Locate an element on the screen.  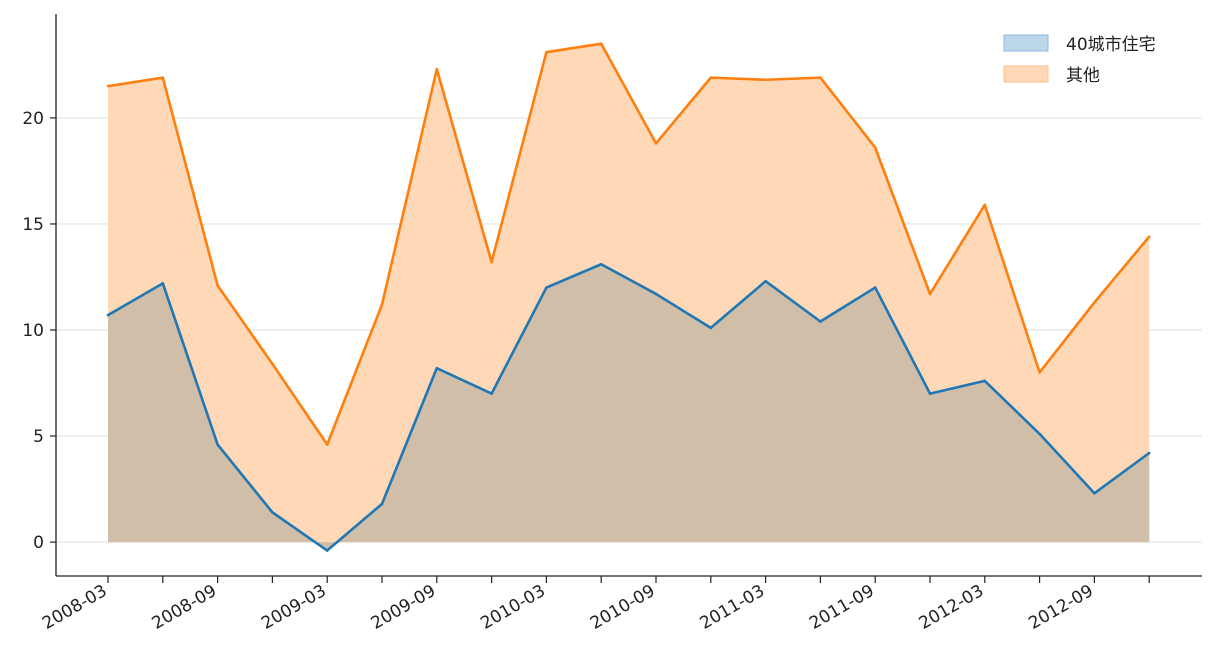
x-tick-label: 2012-09 is located at coordinates (1061, 607).